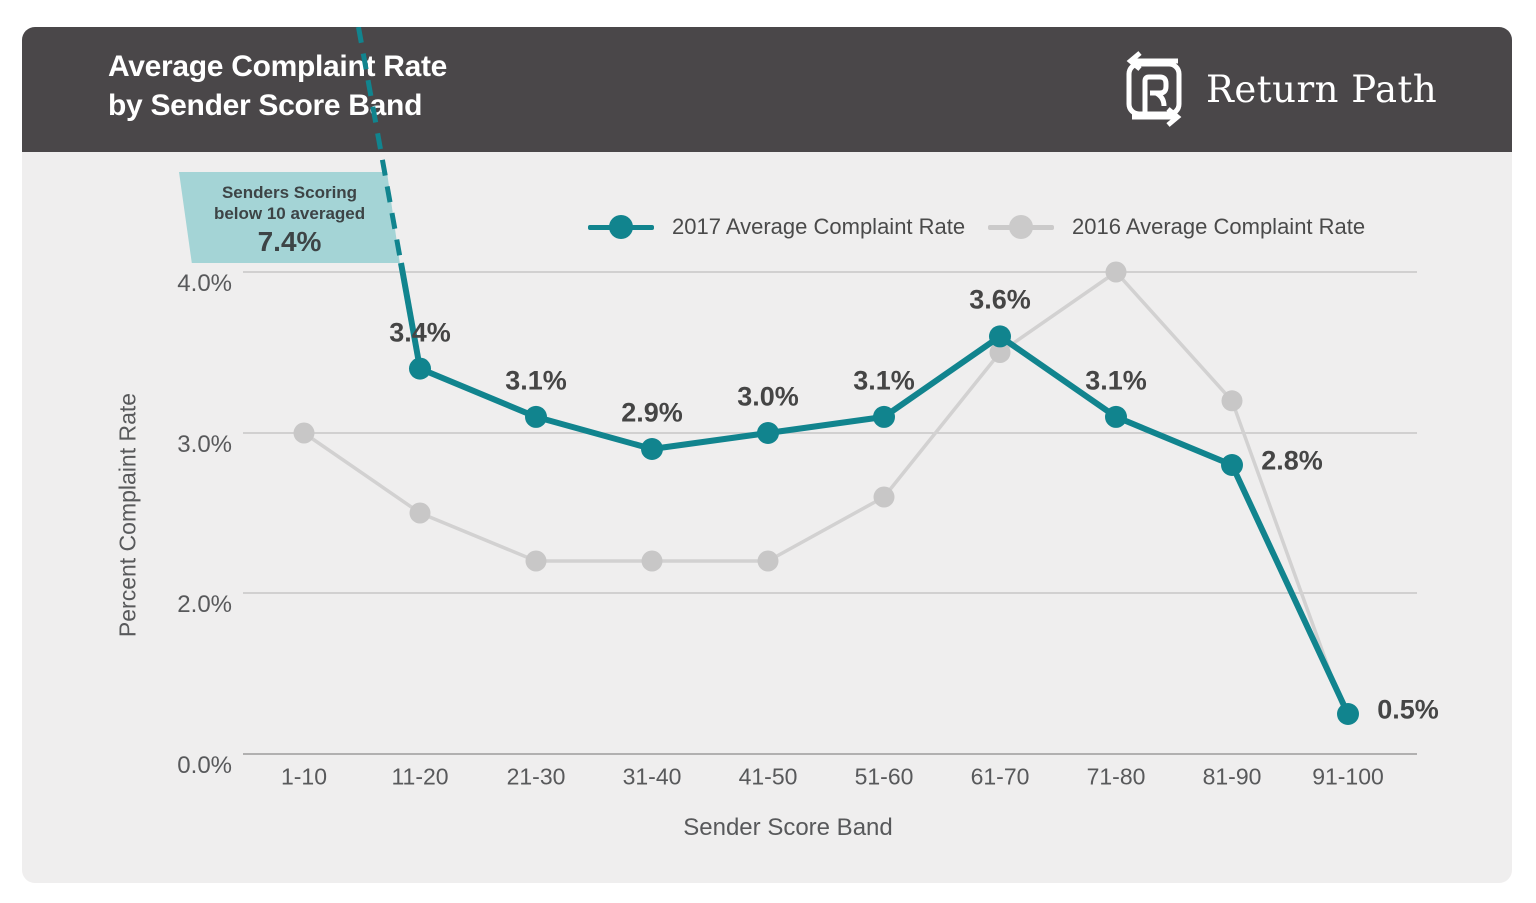  What do you see at coordinates (1322, 89) in the screenshot?
I see `brand-wordmark: Return Path` at bounding box center [1322, 89].